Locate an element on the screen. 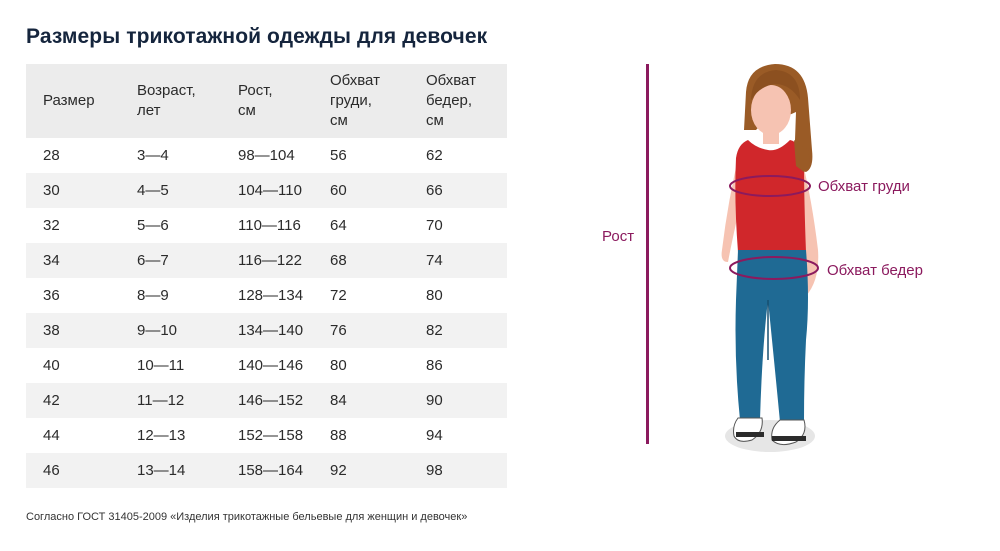 This screenshot has height=551, width=1000. cell-height: 146—152 is located at coordinates (267, 400).